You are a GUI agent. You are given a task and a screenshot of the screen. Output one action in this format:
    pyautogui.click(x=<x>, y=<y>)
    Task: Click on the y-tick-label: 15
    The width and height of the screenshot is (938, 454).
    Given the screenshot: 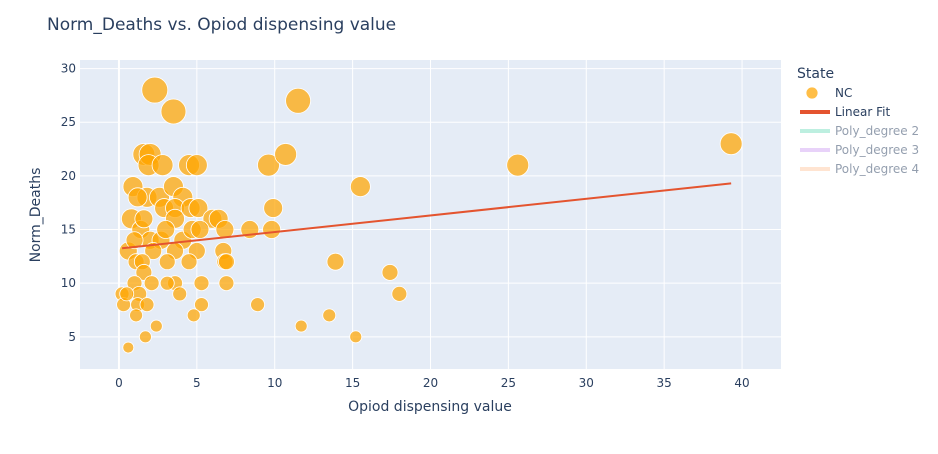 What is the action you would take?
    pyautogui.click(x=68, y=230)
    